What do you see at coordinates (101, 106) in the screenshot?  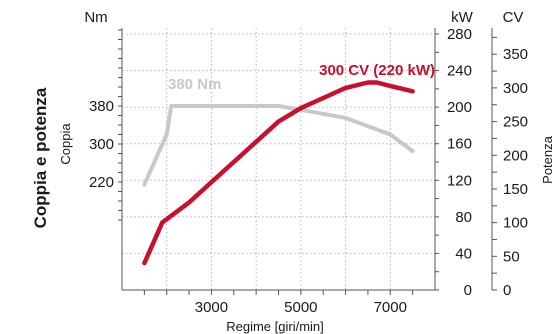 I see `left-axis-tick-label: 380` at bounding box center [101, 106].